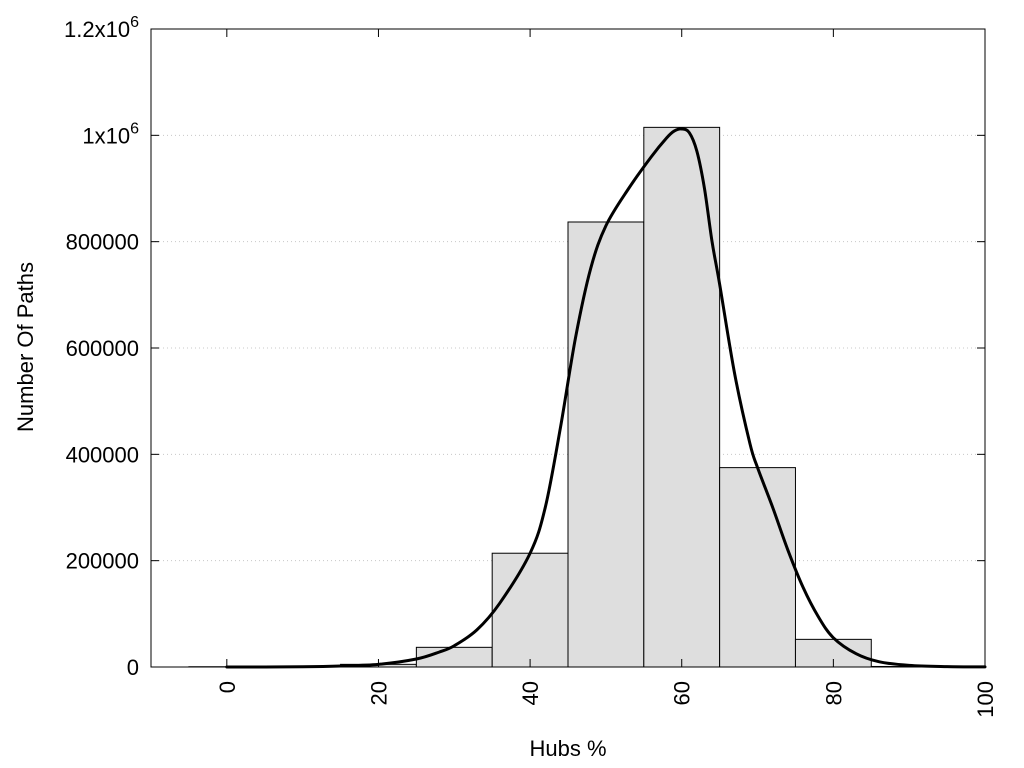 This screenshot has height=768, width=1024. I want to click on y-tick-label-4: 800000, so click(102, 242).